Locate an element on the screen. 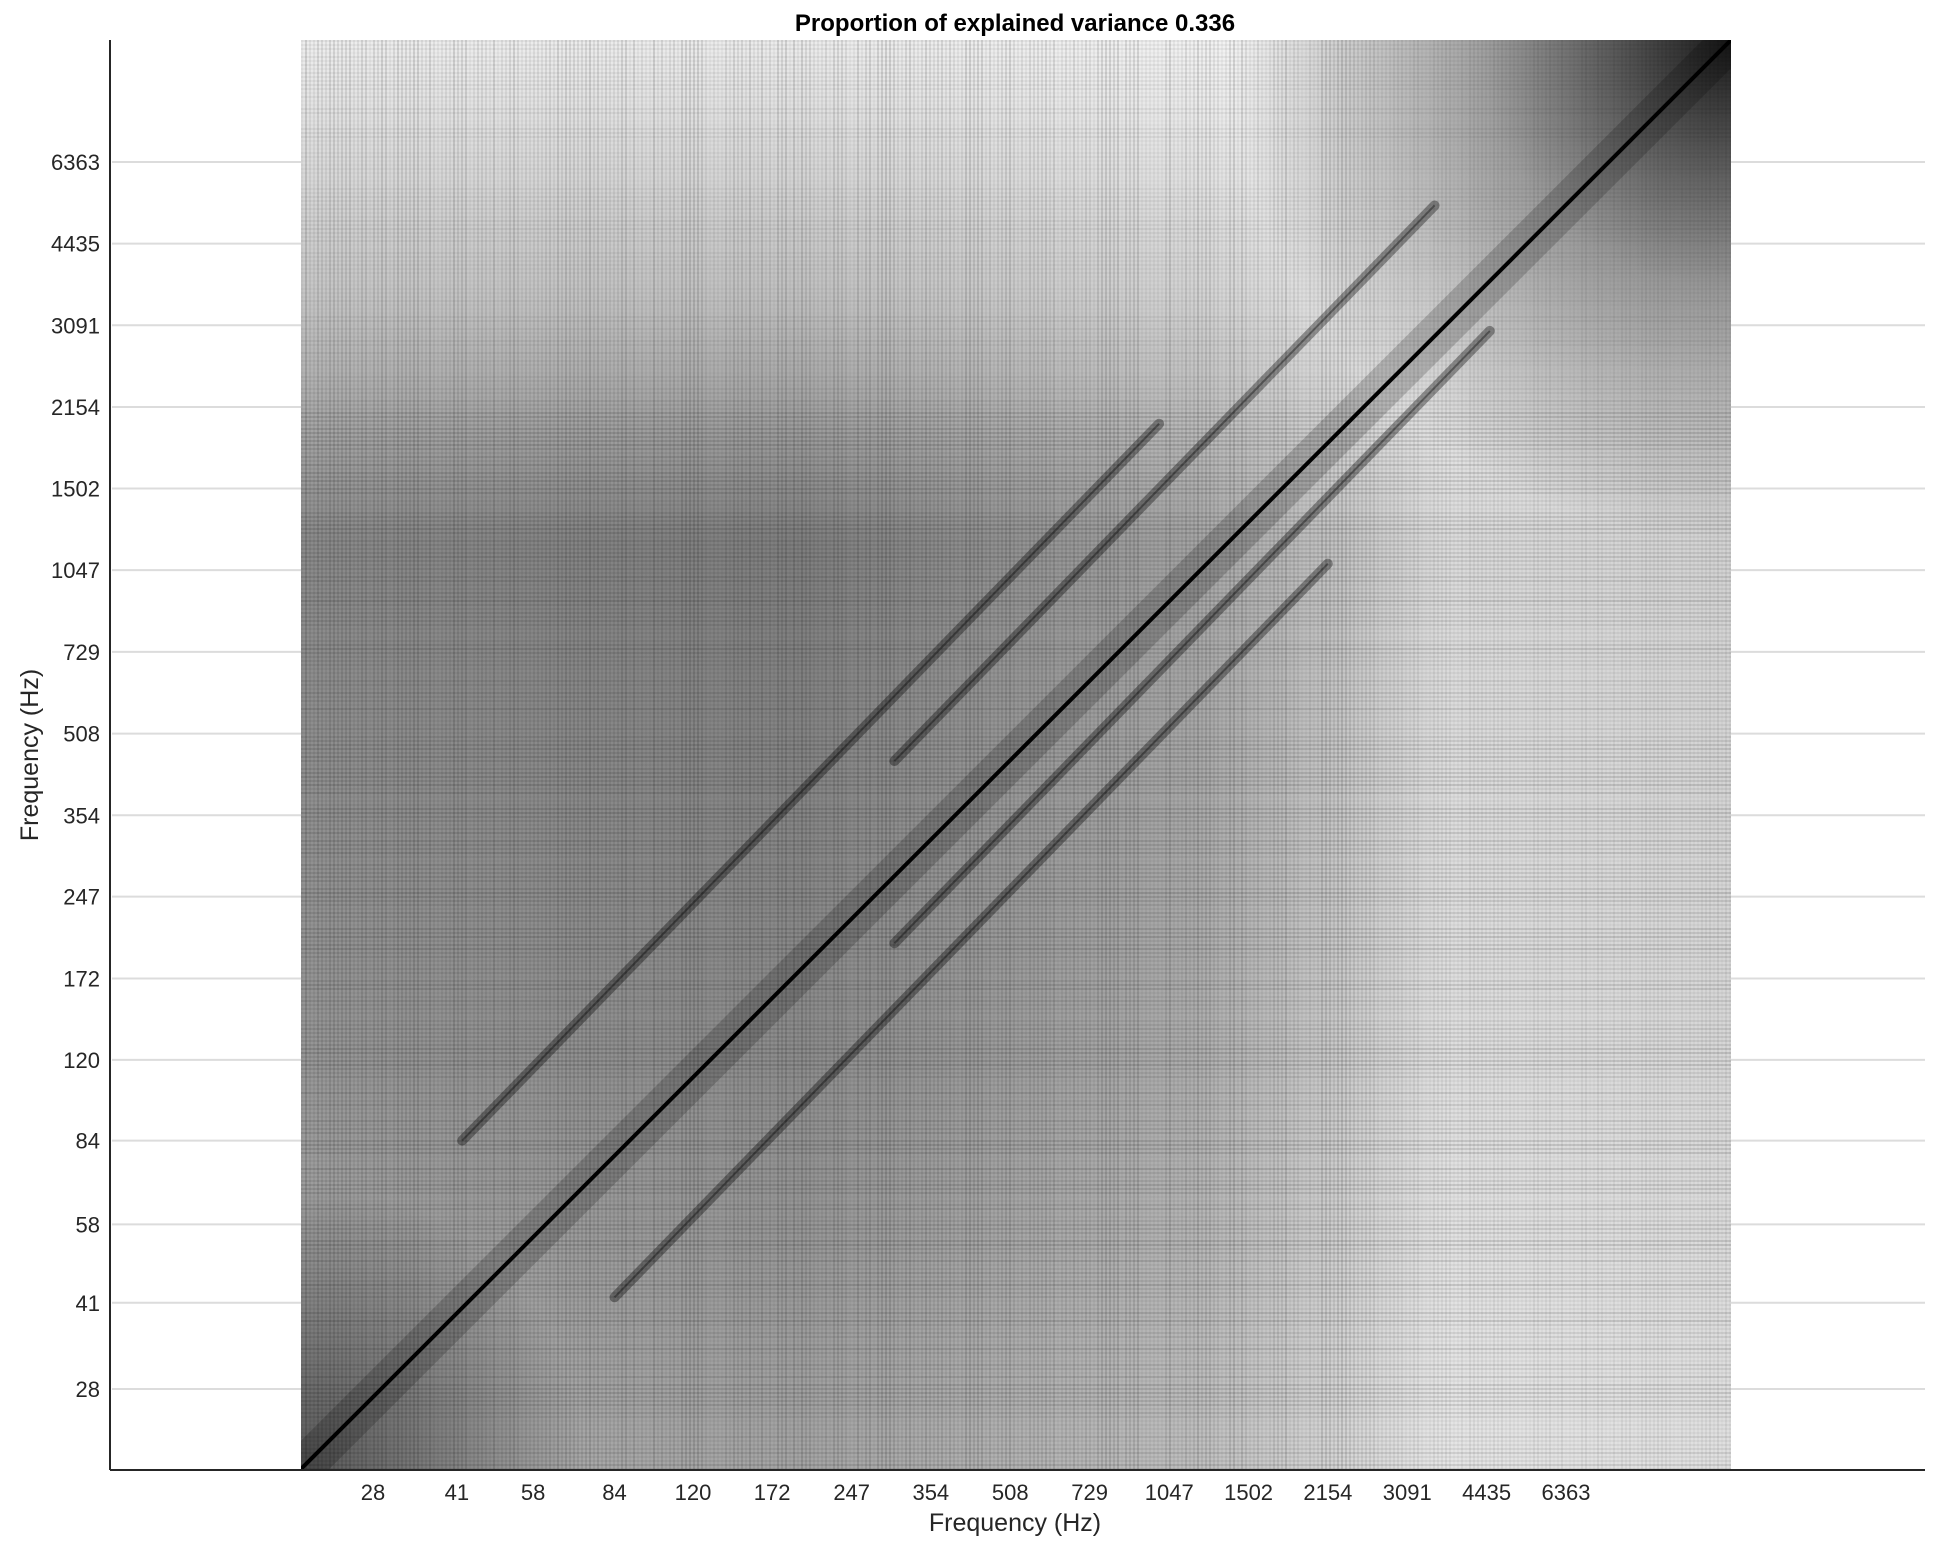 Image resolution: width=1935 pixels, height=1546 pixels. harmonic-ridge-core is located at coordinates (1192, 637).